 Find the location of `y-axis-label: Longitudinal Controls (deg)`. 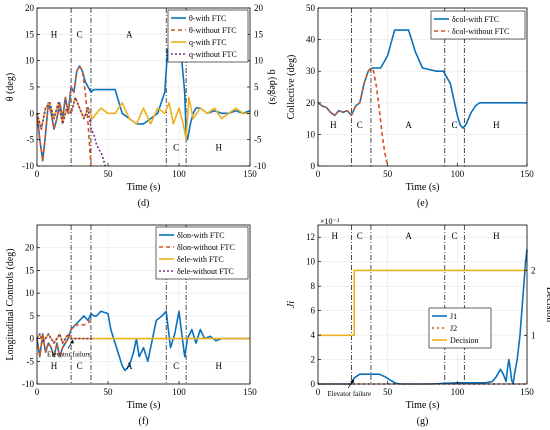

y-axis-label: Longitudinal Controls (deg) is located at coordinates (10, 304).